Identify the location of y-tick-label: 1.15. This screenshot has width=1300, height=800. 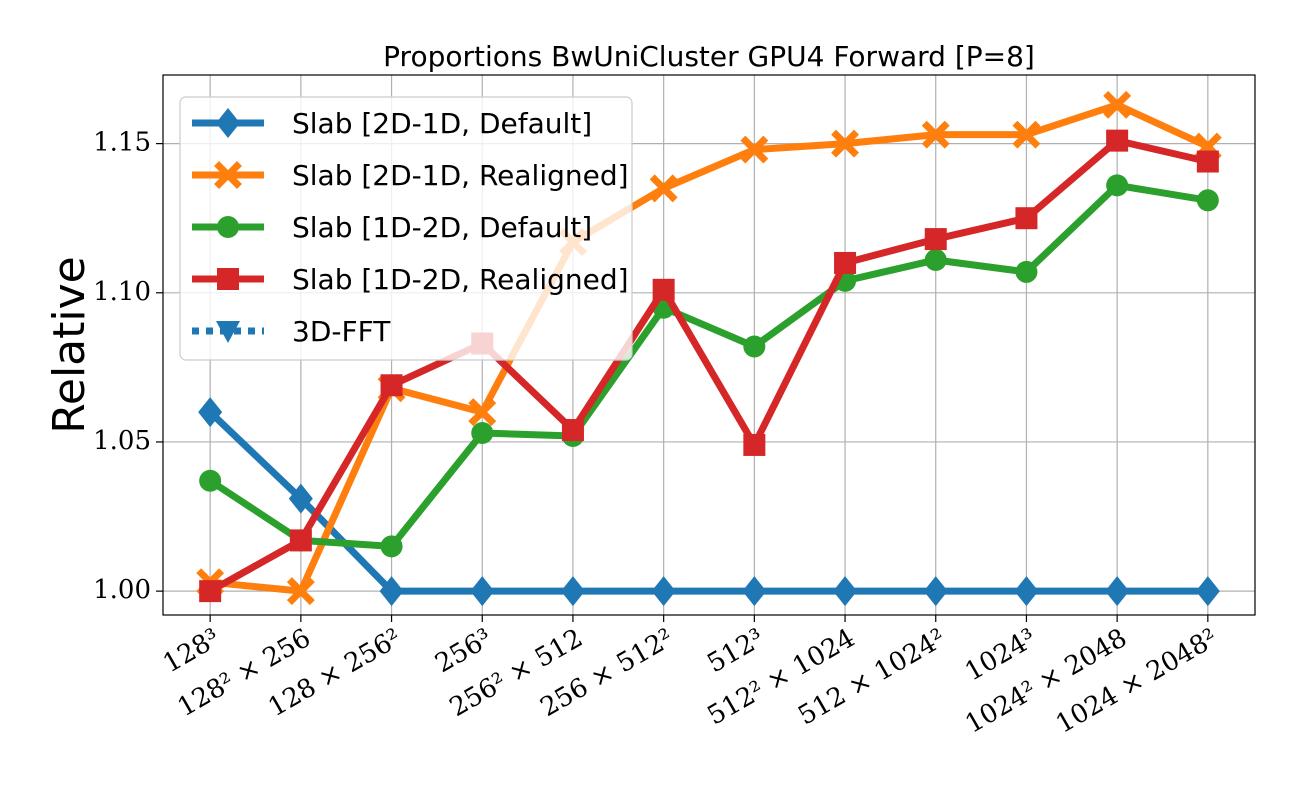
(122, 143).